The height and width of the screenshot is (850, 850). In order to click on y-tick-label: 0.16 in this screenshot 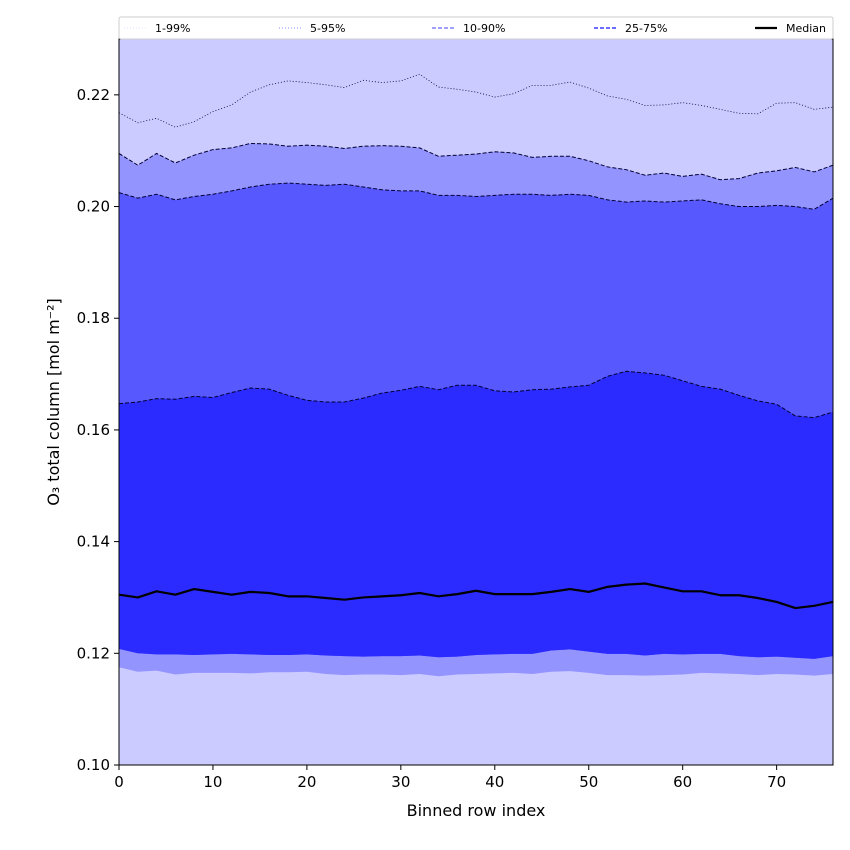, I will do `click(93, 430)`.